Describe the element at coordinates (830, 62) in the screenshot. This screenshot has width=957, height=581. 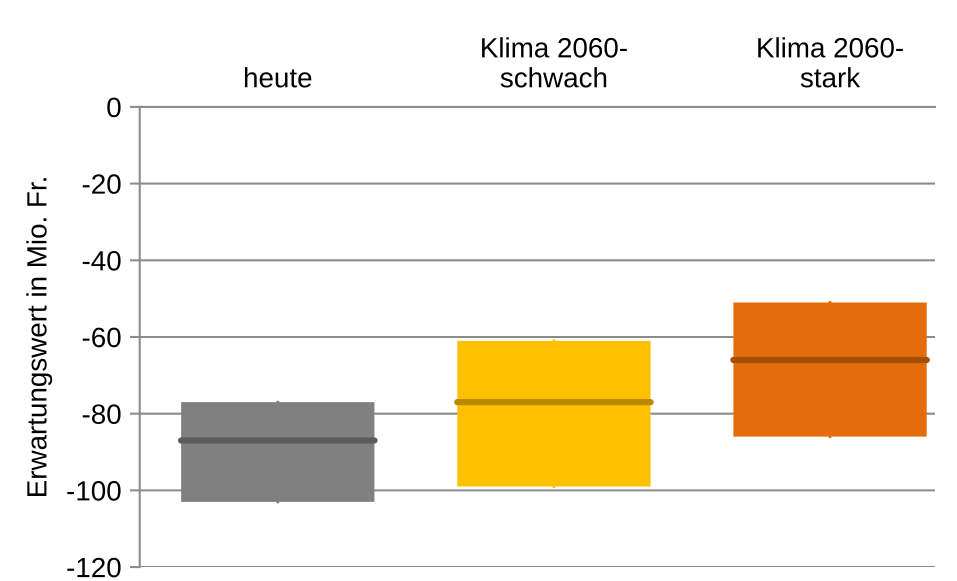
I see `x-tick-label: Klima 2060- stark` at that location.